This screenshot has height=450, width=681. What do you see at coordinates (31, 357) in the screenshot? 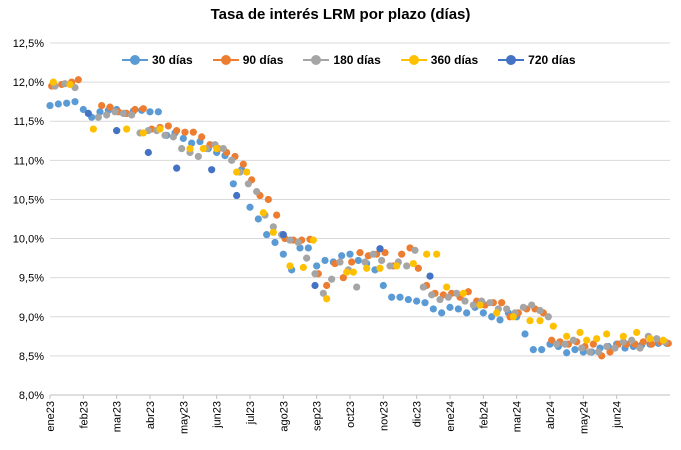
I see `y-tick-label: 8,5%` at bounding box center [31, 357].